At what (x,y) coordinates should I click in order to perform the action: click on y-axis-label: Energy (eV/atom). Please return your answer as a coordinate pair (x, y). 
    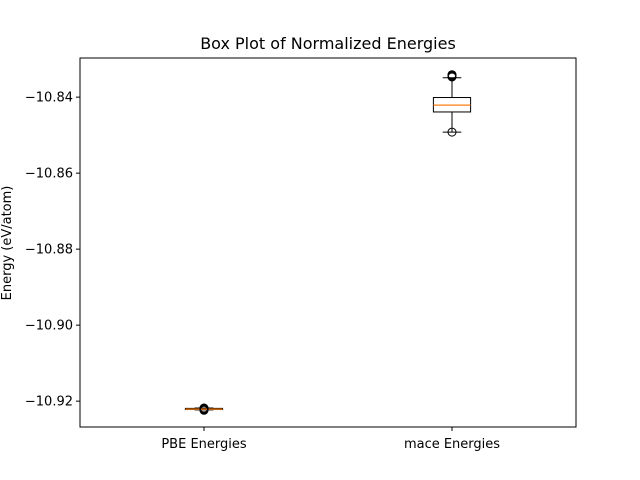
    Looking at the image, I should click on (7, 243).